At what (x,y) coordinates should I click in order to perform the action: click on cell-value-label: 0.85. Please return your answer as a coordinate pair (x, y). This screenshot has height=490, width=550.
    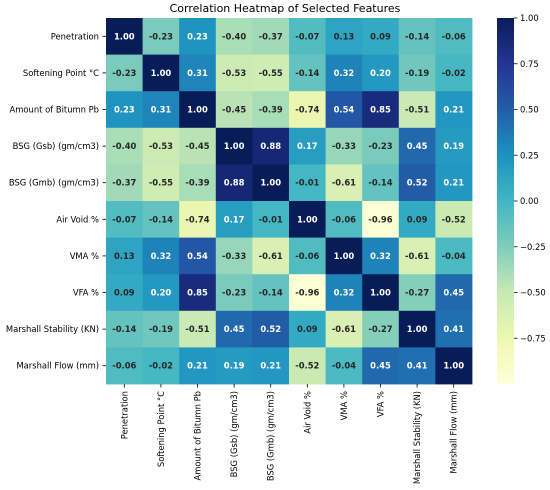
    Looking at the image, I should click on (380, 110).